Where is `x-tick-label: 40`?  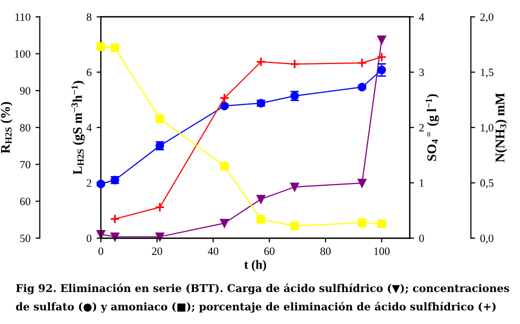 x-tick-label: 40 is located at coordinates (213, 251).